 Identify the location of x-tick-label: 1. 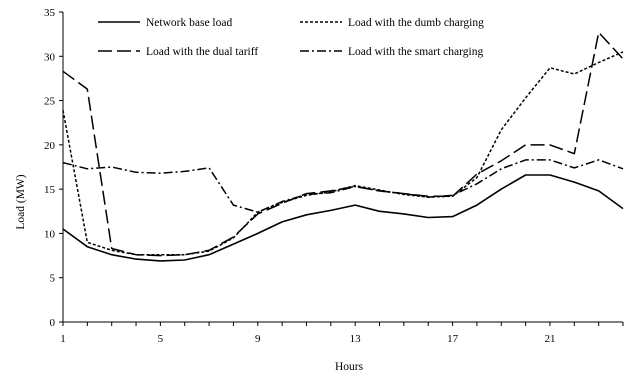
(63, 339).